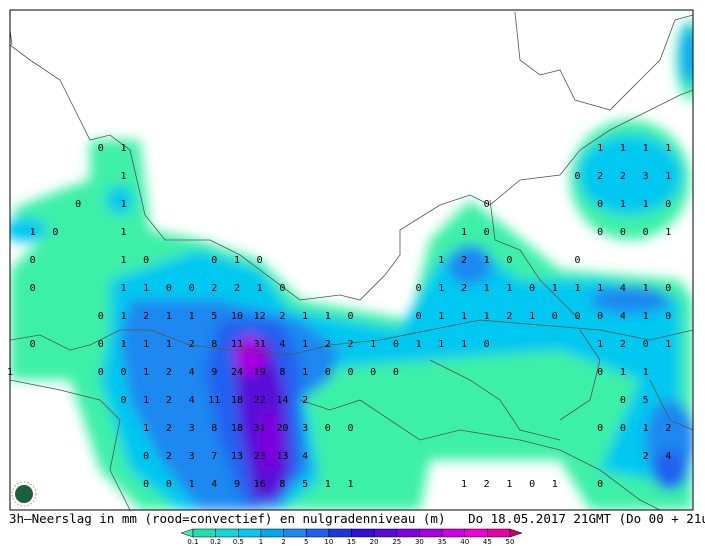 The width and height of the screenshot is (705, 546). Describe the element at coordinates (260, 484) in the screenshot. I see `grid-value: 16` at that location.